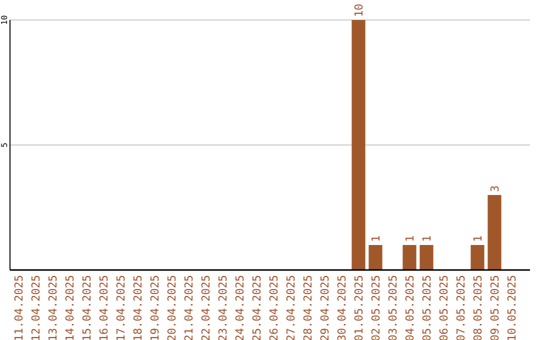 The width and height of the screenshot is (540, 340). Describe the element at coordinates (206, 307) in the screenshot. I see `x-tick-label: 22.04.2025` at that location.